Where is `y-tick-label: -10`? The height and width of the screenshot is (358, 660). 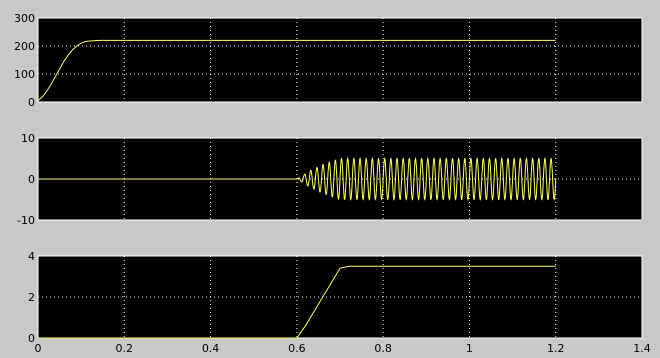 y-tick-label: -10 is located at coordinates (26, 220).